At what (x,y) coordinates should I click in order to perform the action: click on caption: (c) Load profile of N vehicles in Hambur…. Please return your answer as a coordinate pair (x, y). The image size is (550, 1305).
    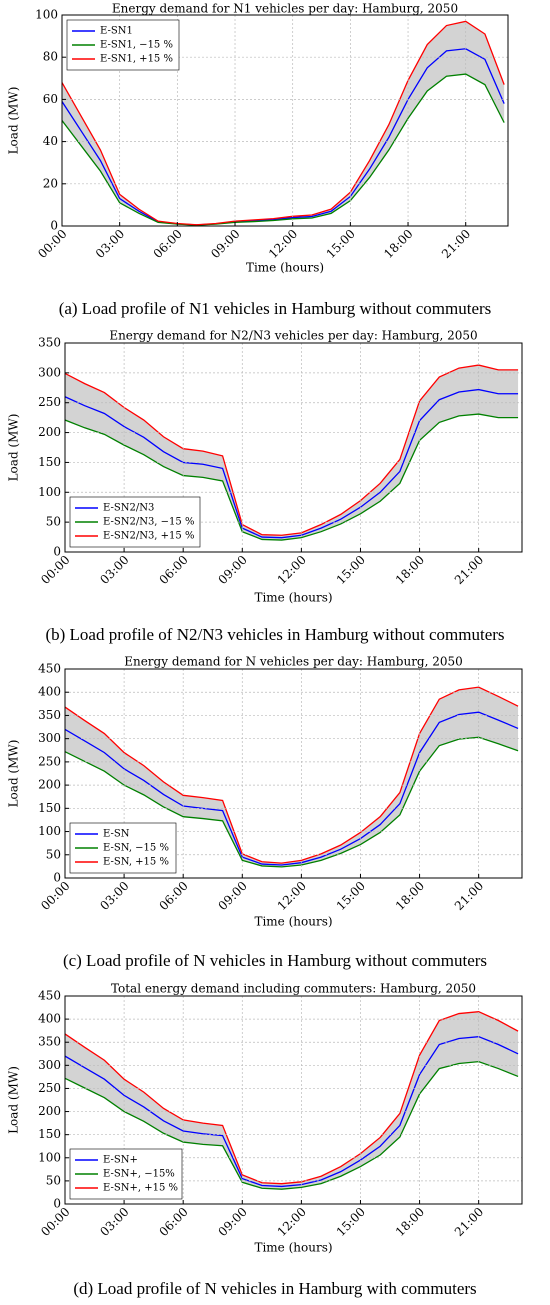
    Looking at the image, I should click on (275, 960).